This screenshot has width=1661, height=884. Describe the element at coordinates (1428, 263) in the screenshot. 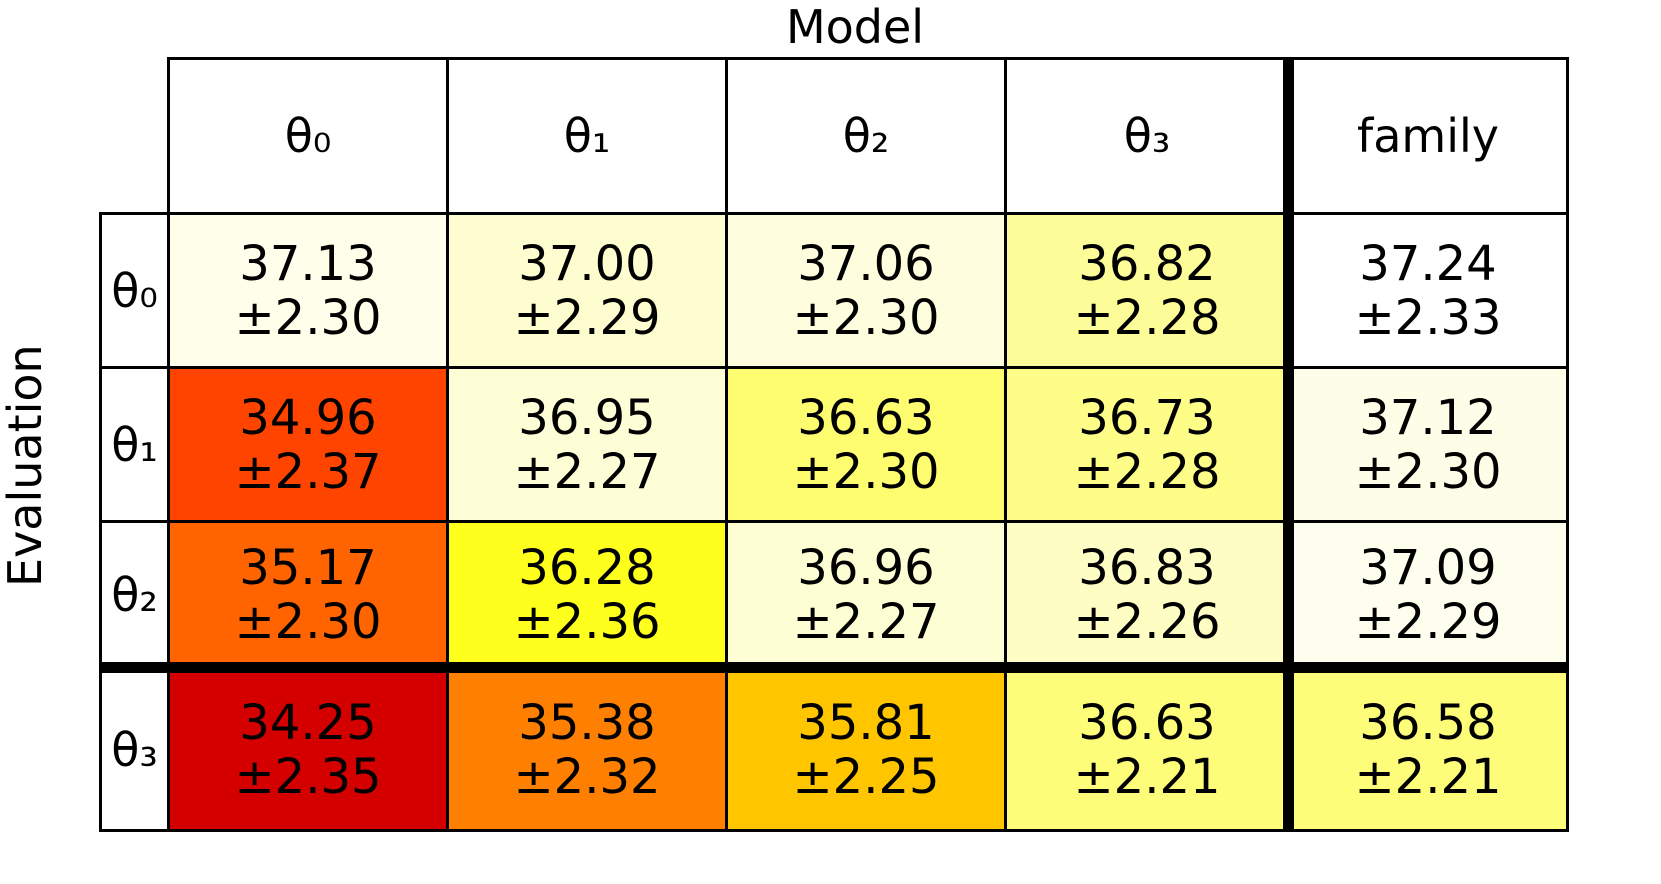

I see `cell-mean: 37.24` at that location.